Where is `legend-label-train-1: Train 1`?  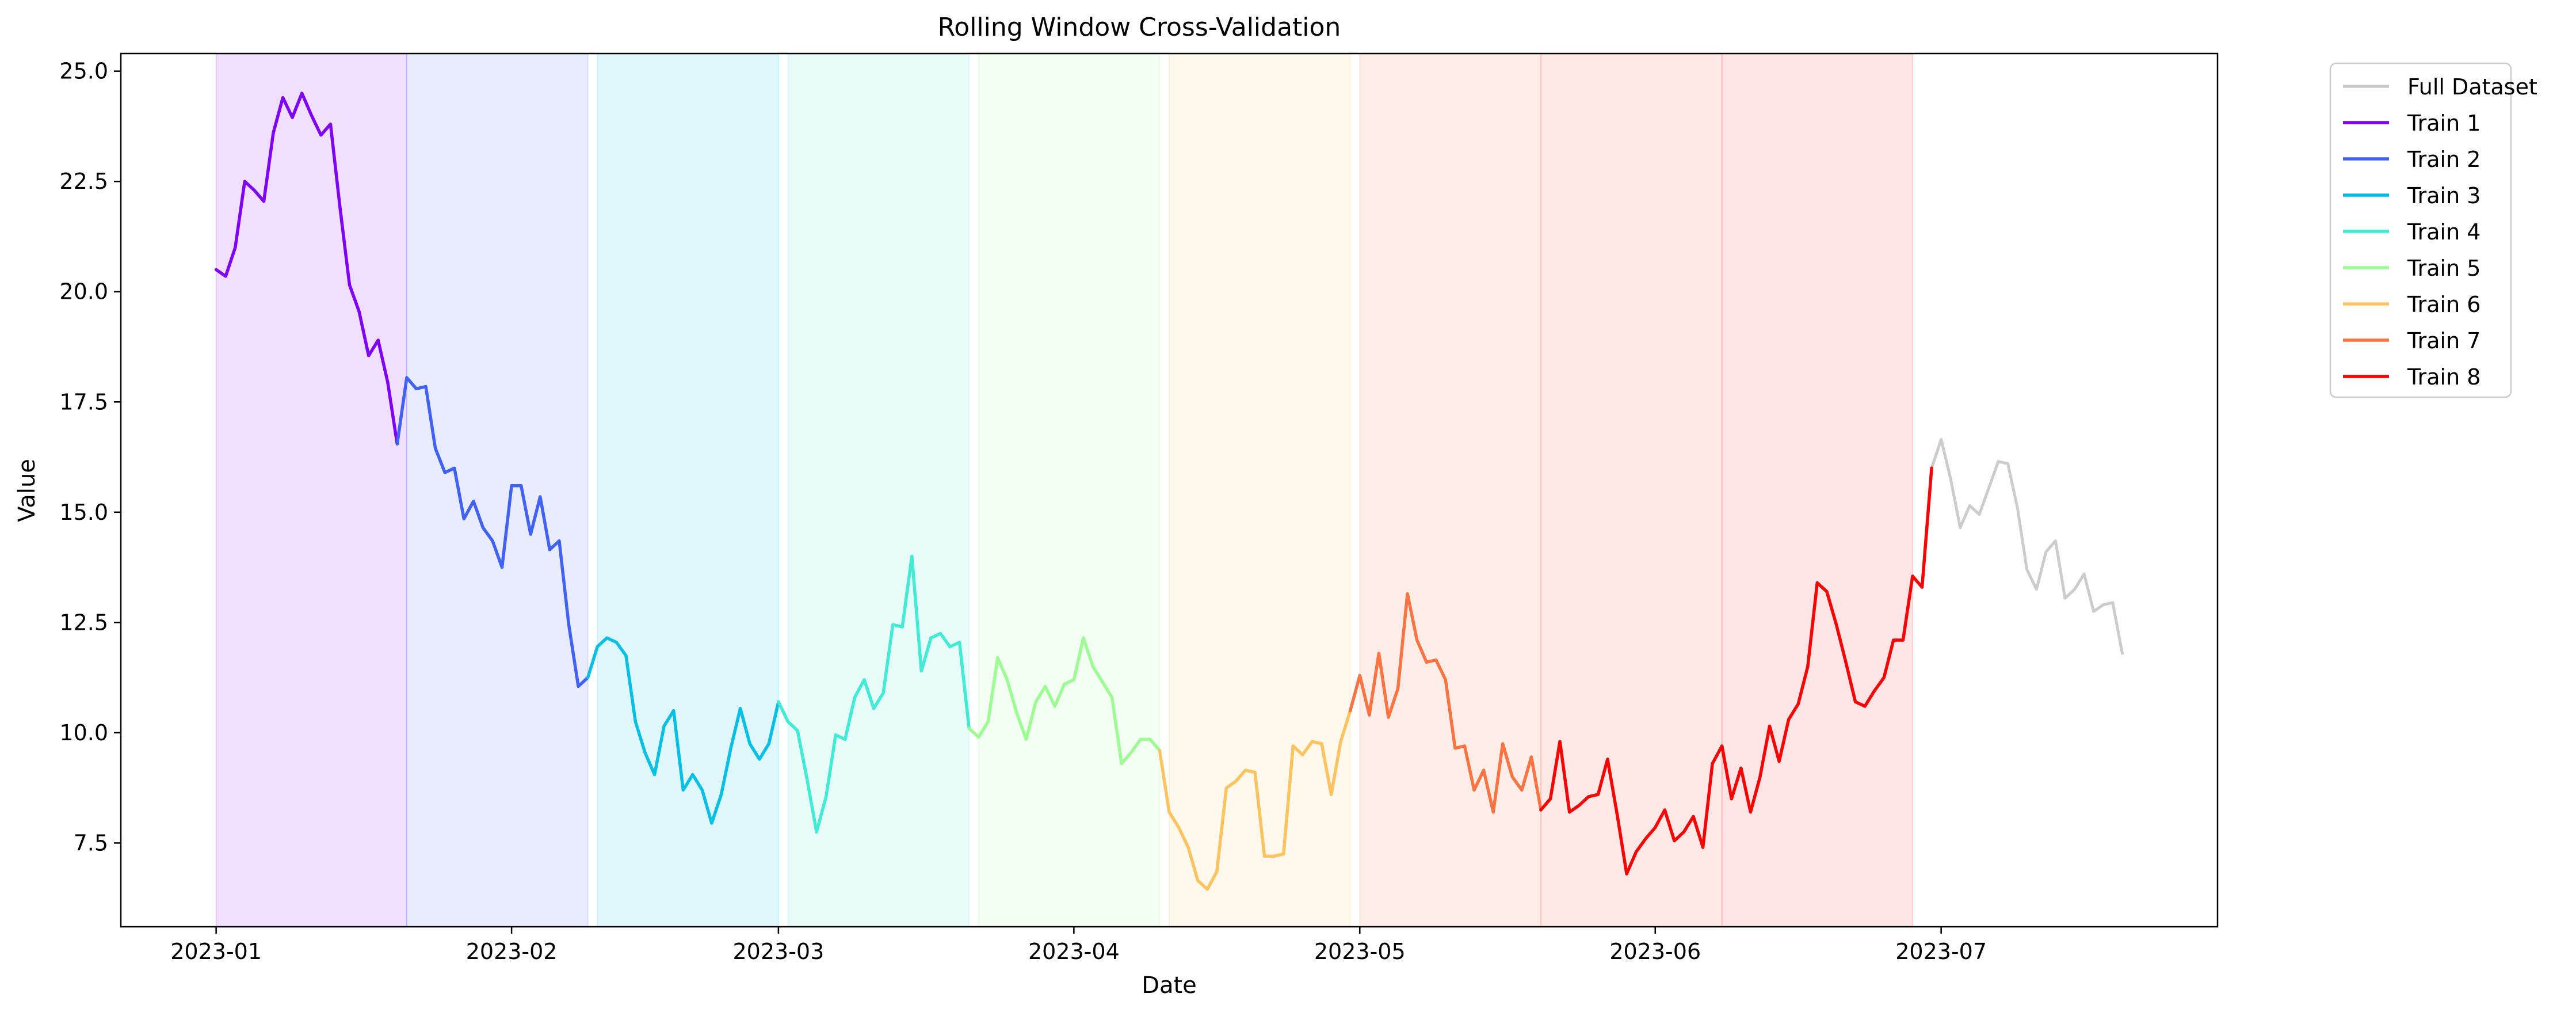 legend-label-train-1: Train 1 is located at coordinates (2443, 123).